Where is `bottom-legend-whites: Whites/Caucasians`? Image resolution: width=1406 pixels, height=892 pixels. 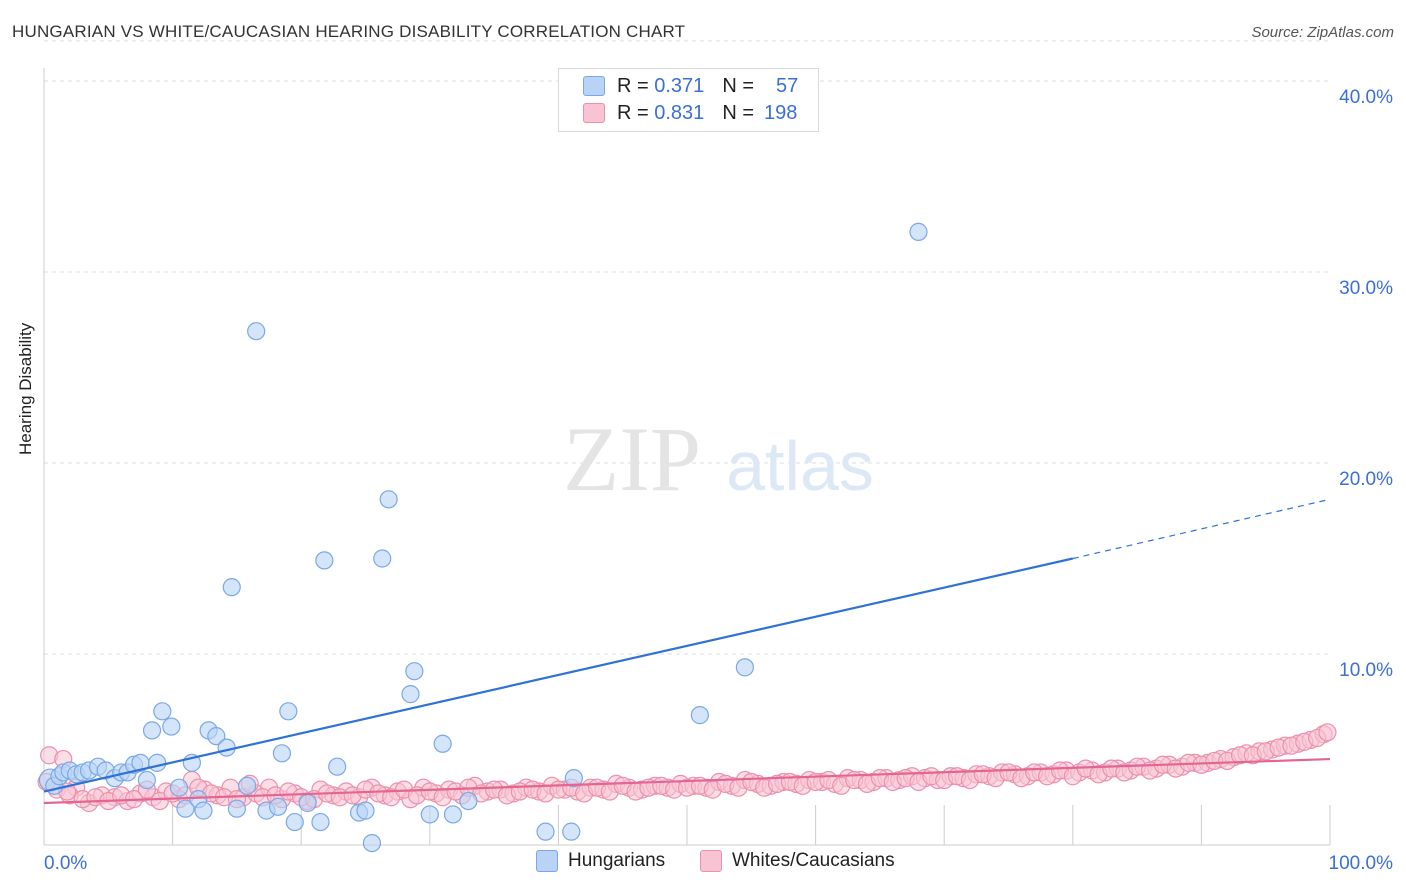 bottom-legend-whites: Whites/Caucasians is located at coordinates (797, 861).